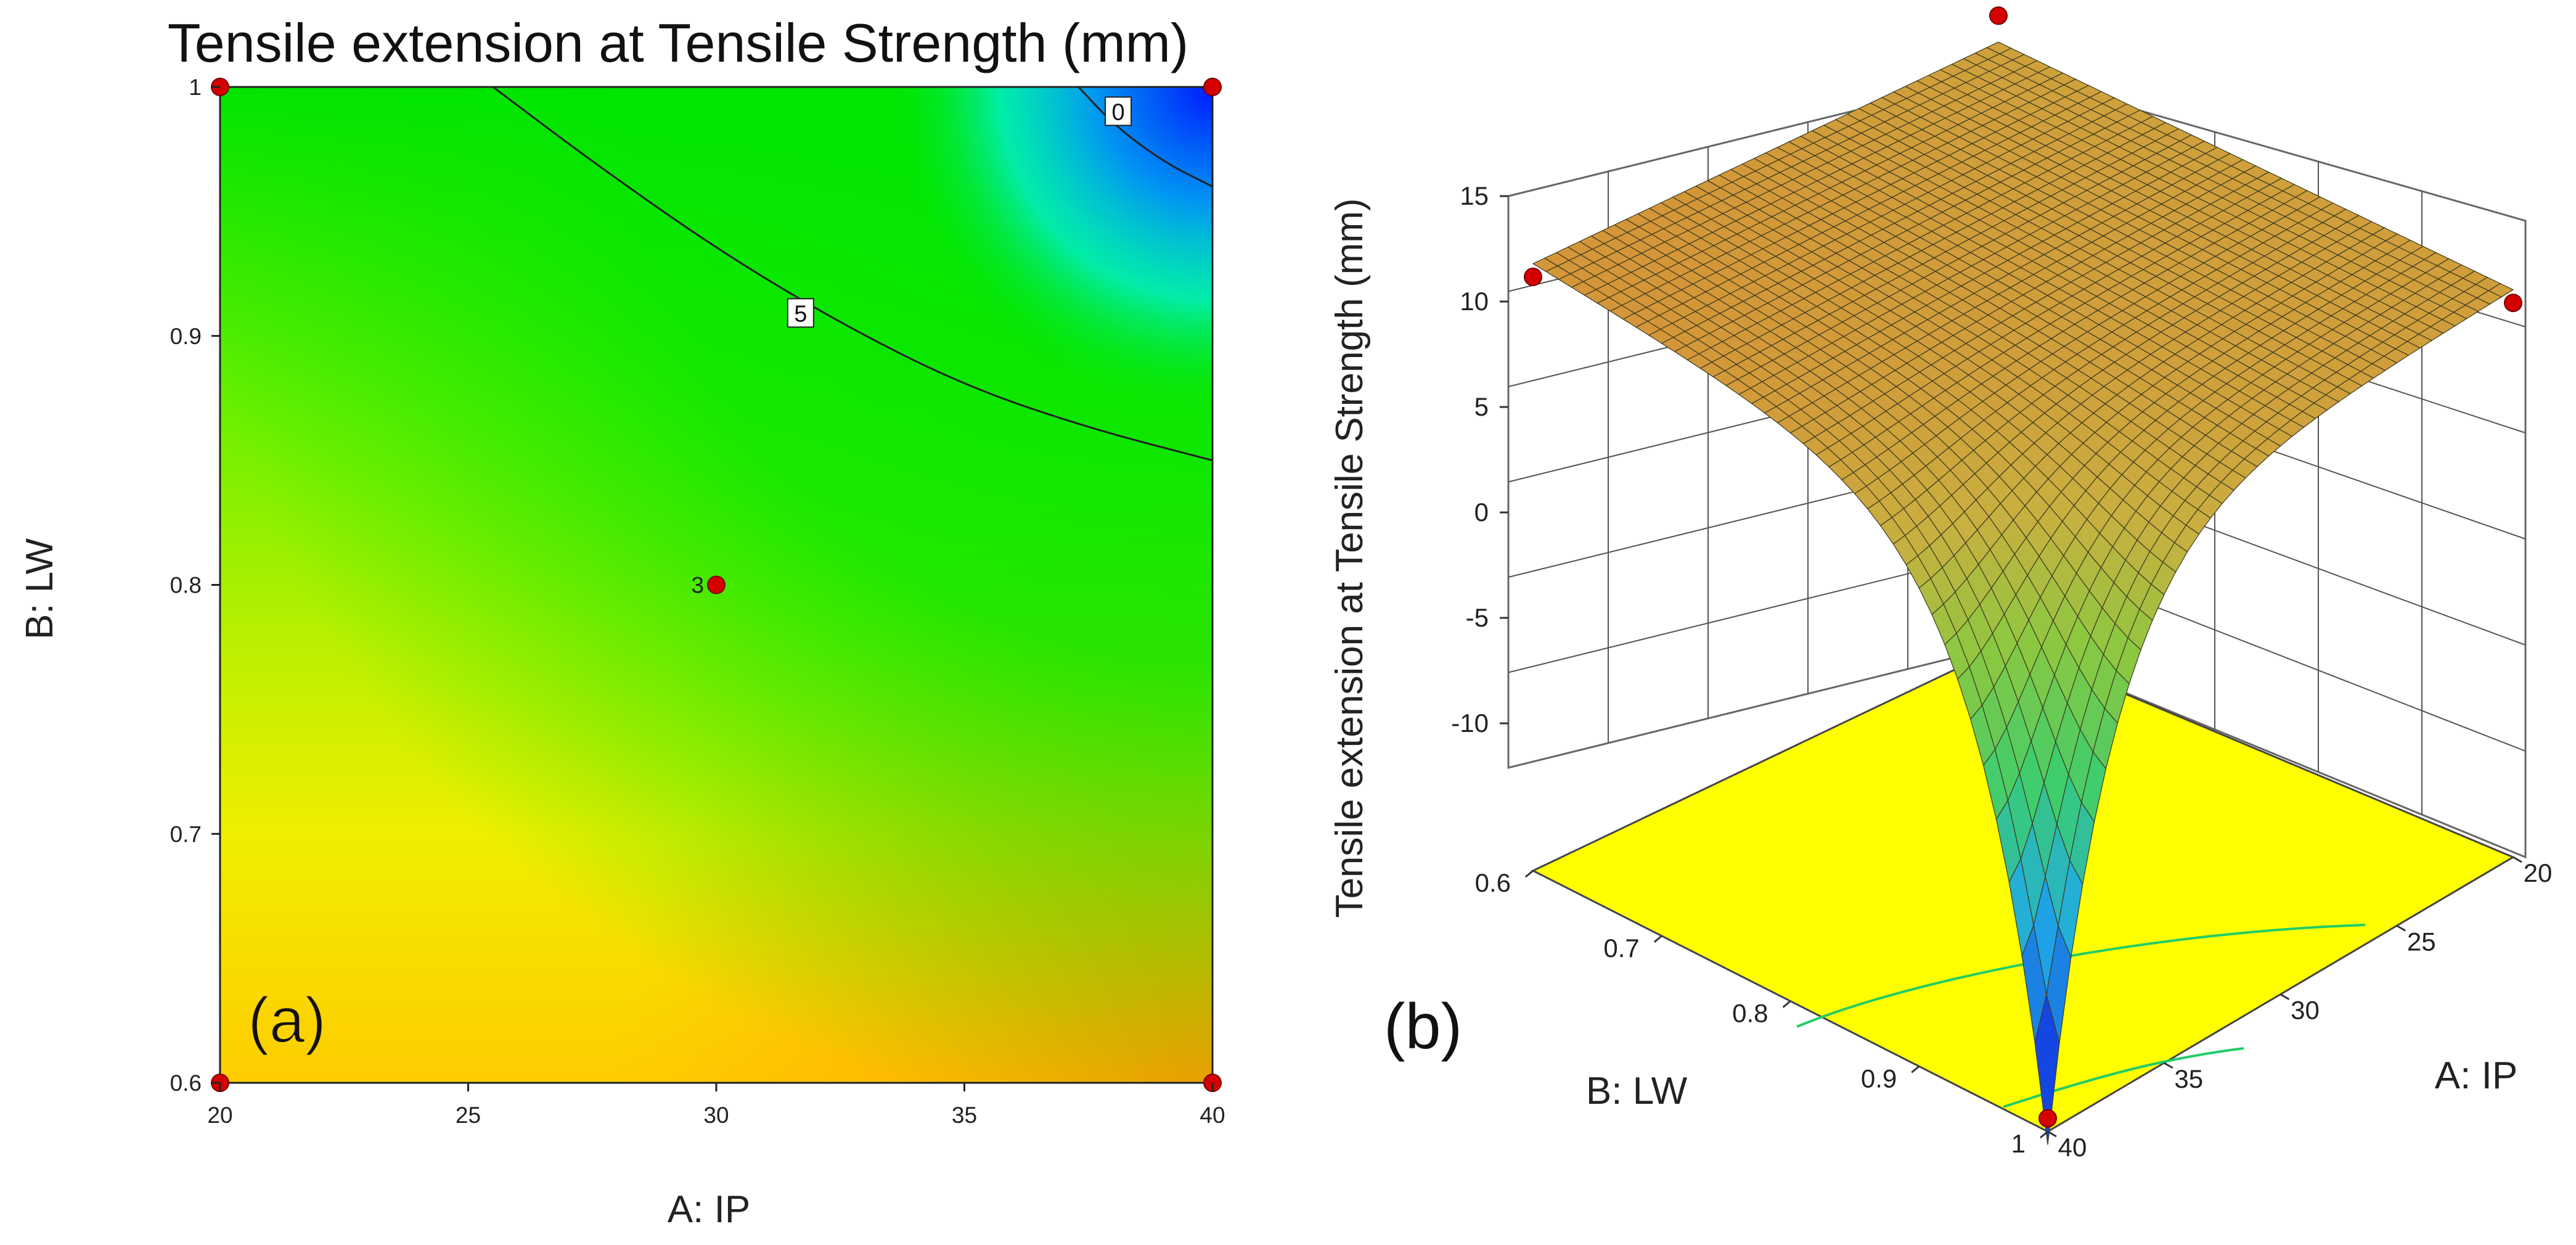 Image resolution: width=2576 pixels, height=1245 pixels. What do you see at coordinates (1621, 949) in the screenshot?
I see `y-tick-label-b: 0.7` at bounding box center [1621, 949].